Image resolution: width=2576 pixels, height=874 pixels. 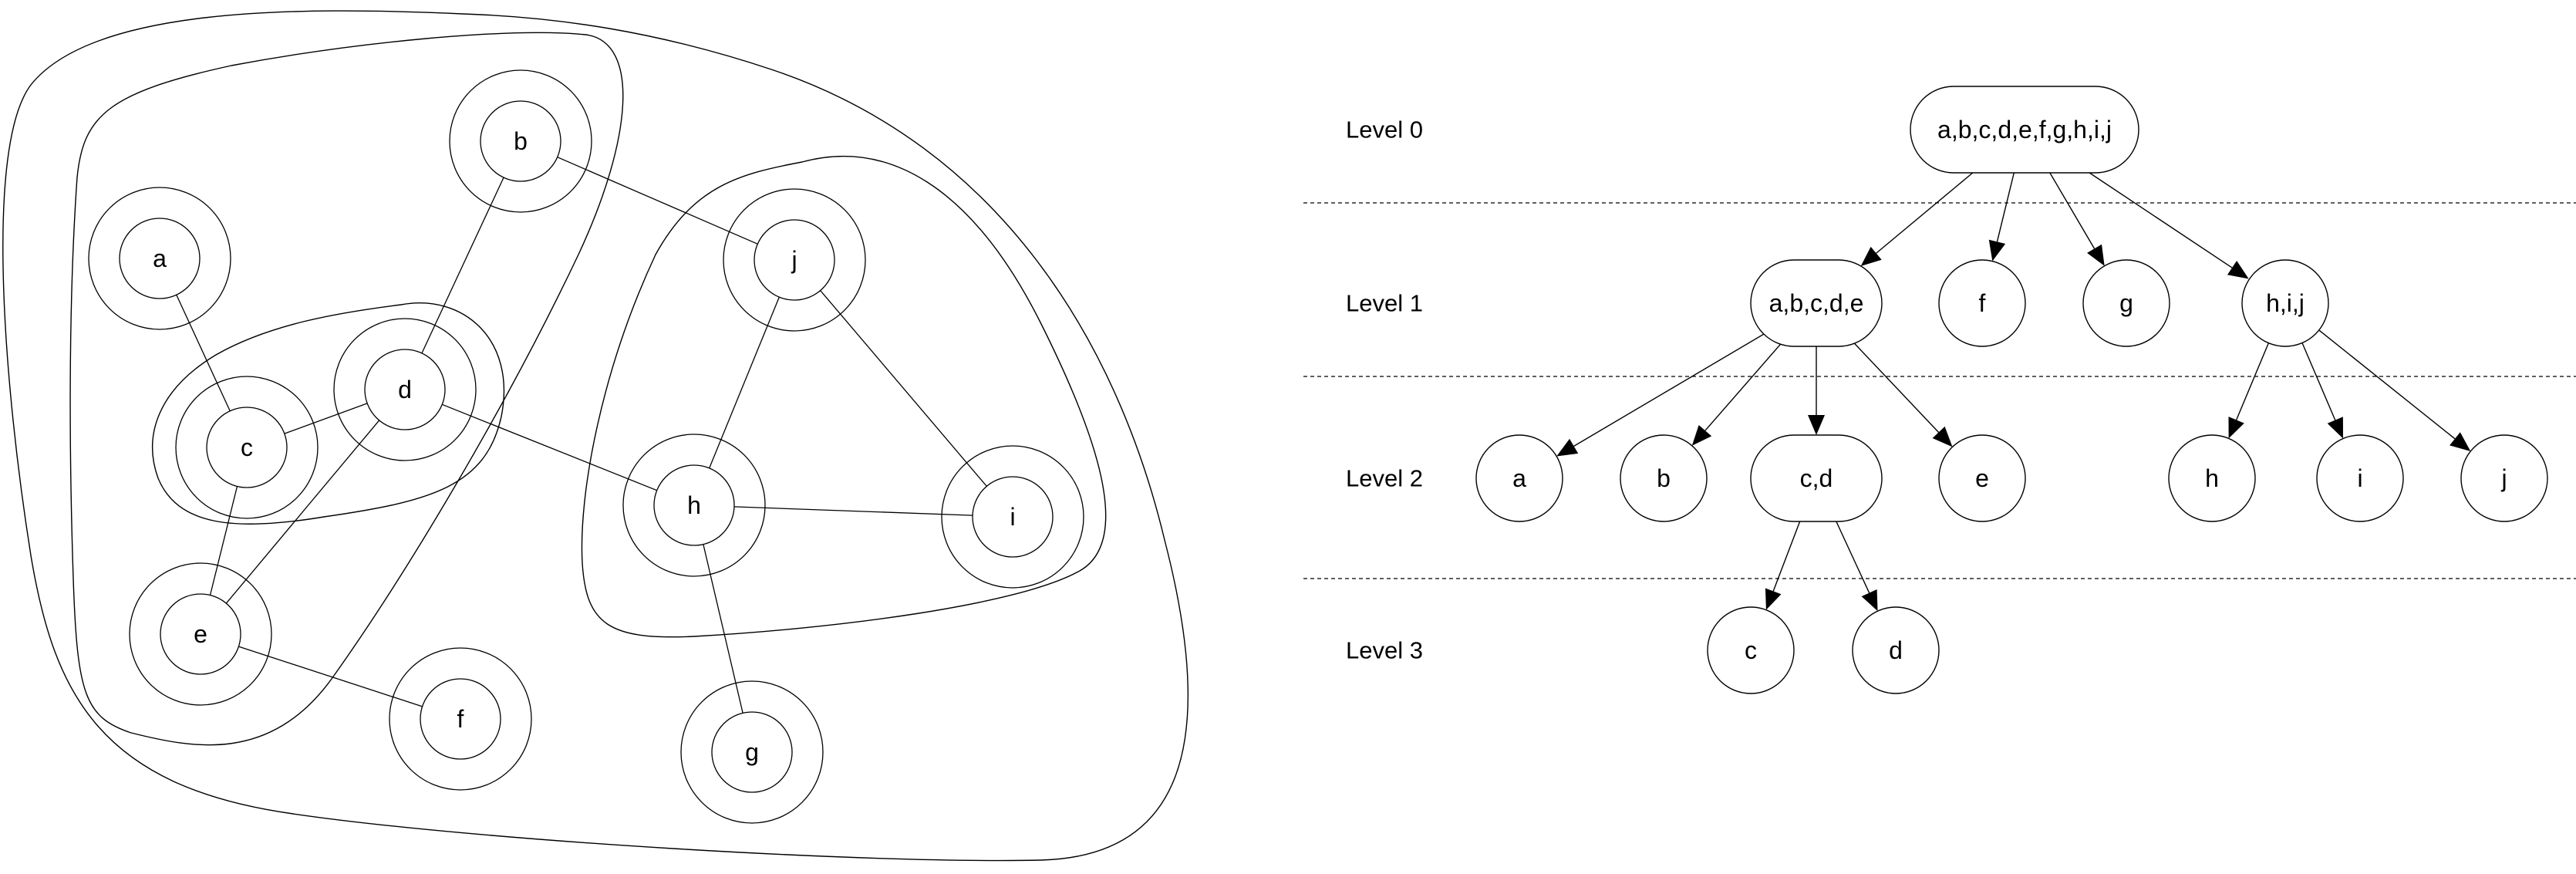 I want to click on tree-edge-hij-i, so click(x=2322, y=391).